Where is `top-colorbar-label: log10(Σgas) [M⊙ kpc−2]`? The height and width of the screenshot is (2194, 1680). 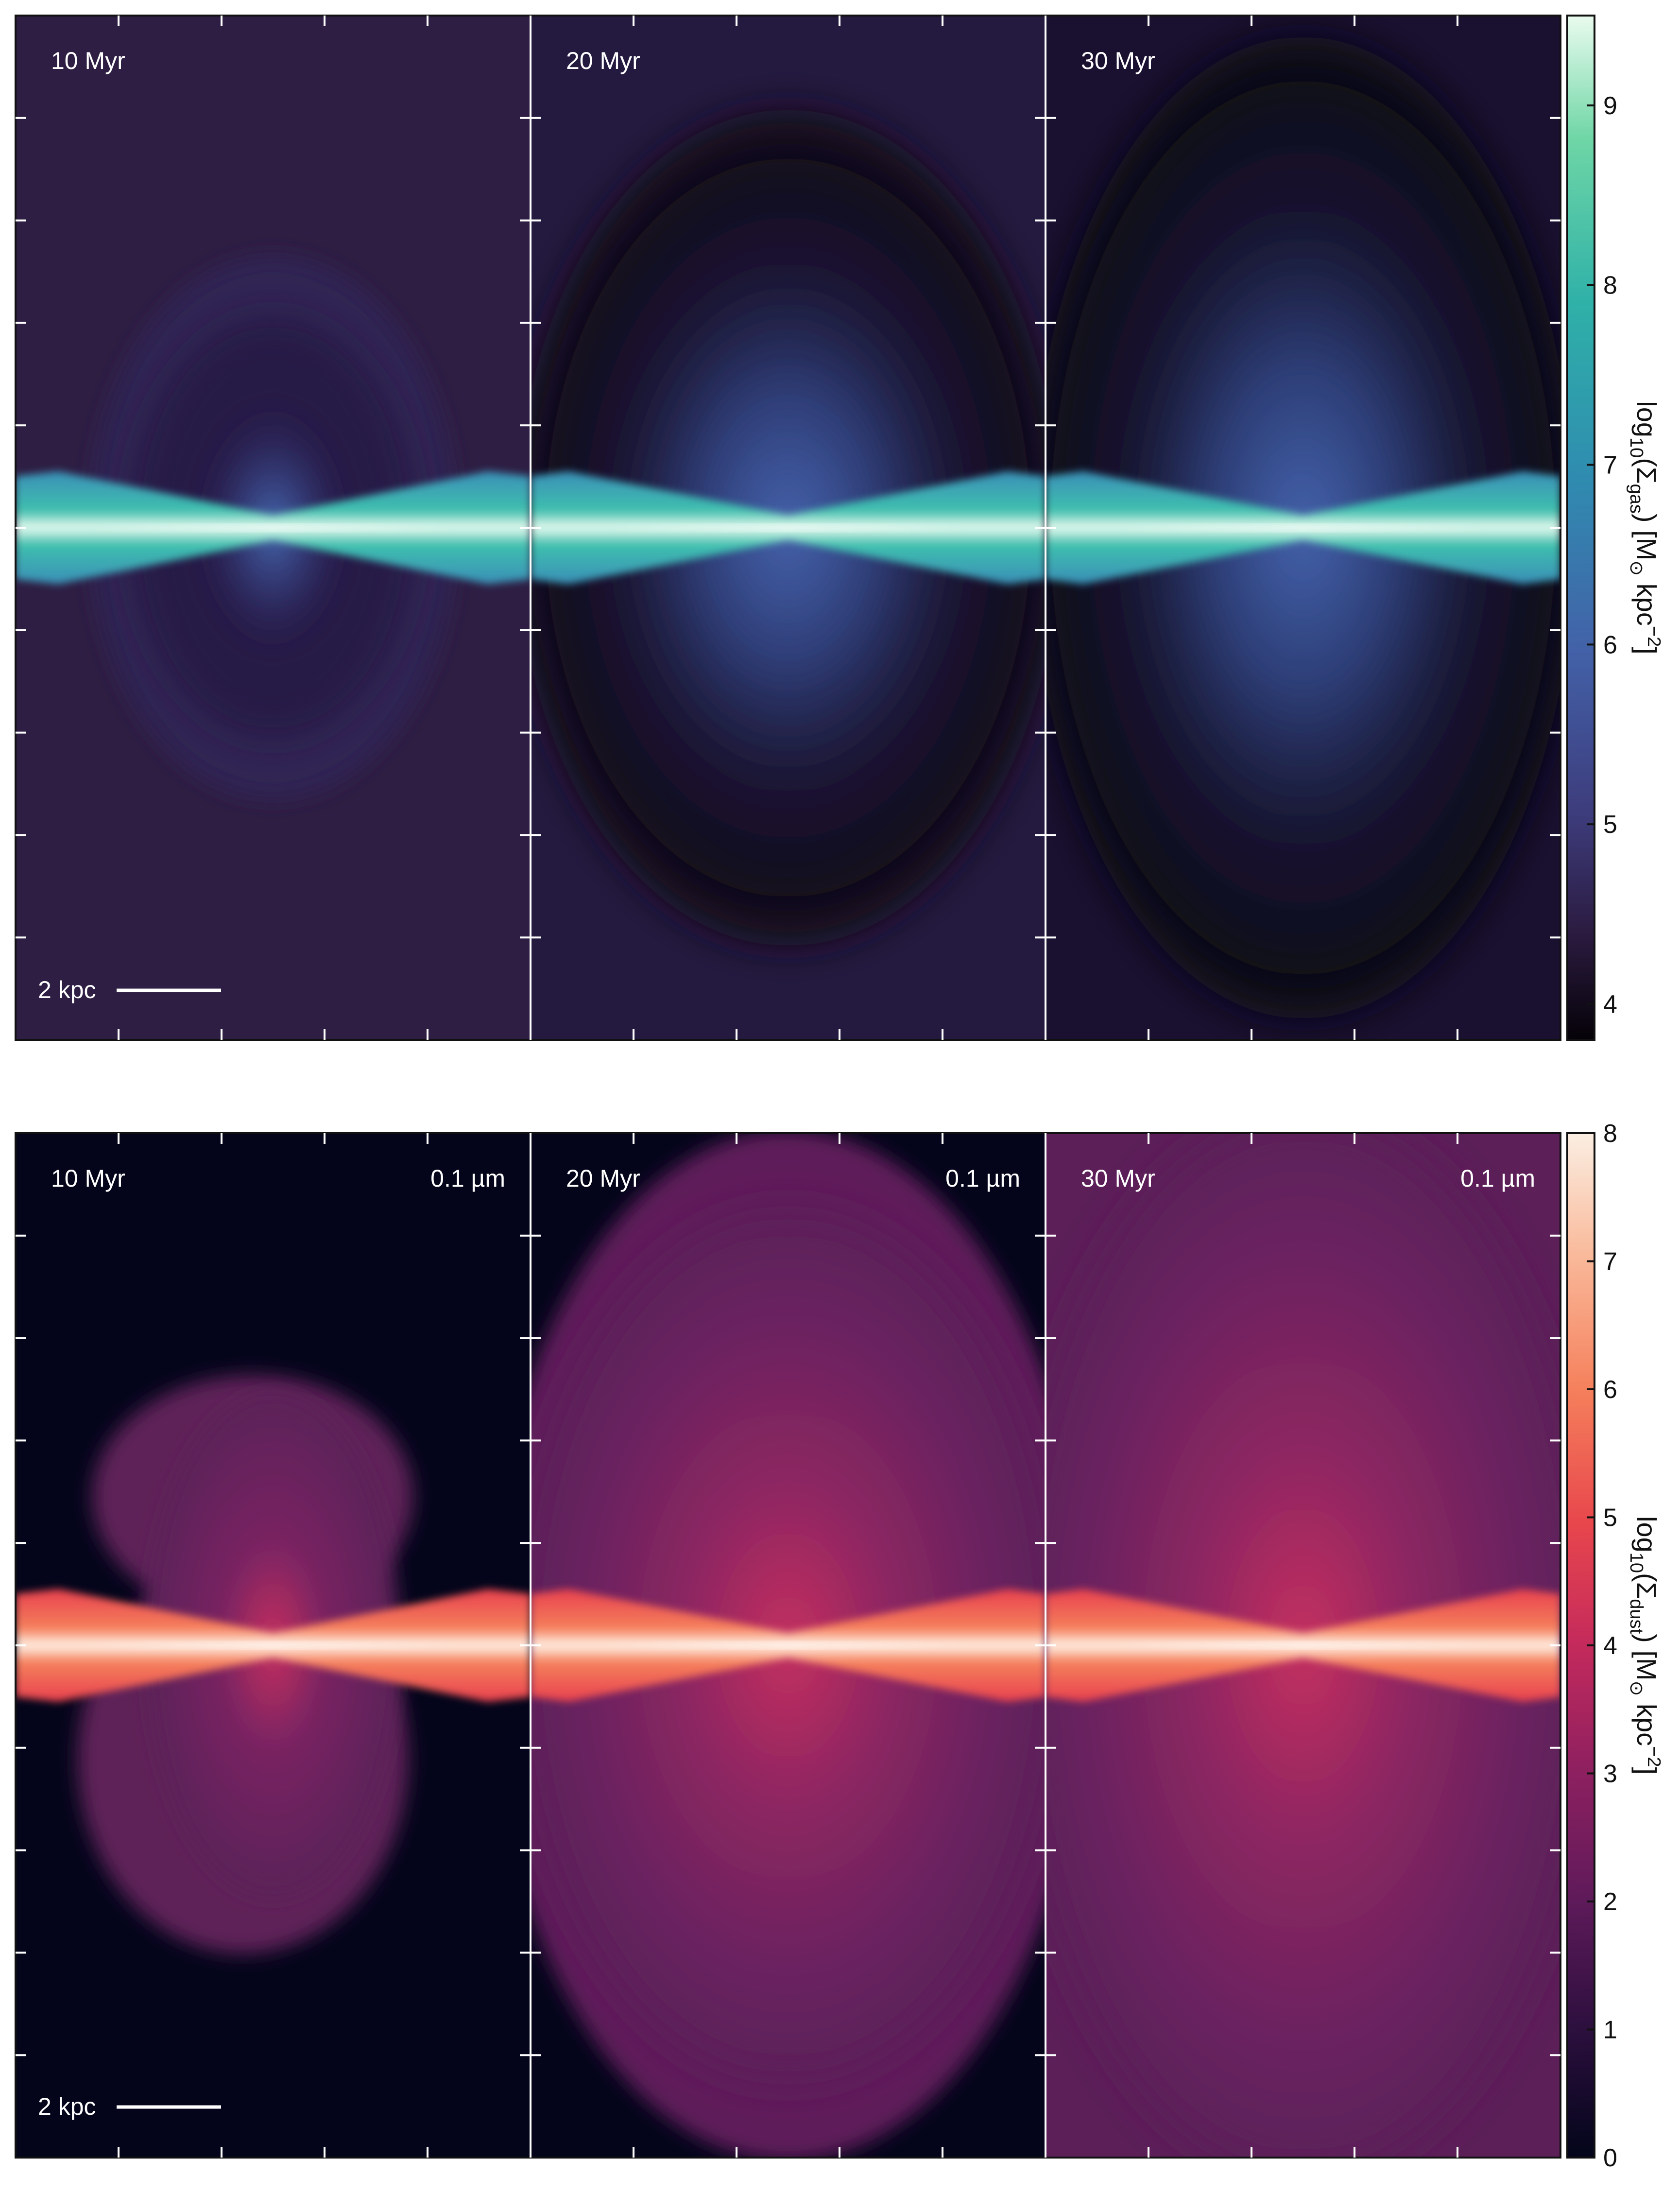
top-colorbar-label: log10(Σgas) [M⊙ kpc−2] is located at coordinates (1645, 527).